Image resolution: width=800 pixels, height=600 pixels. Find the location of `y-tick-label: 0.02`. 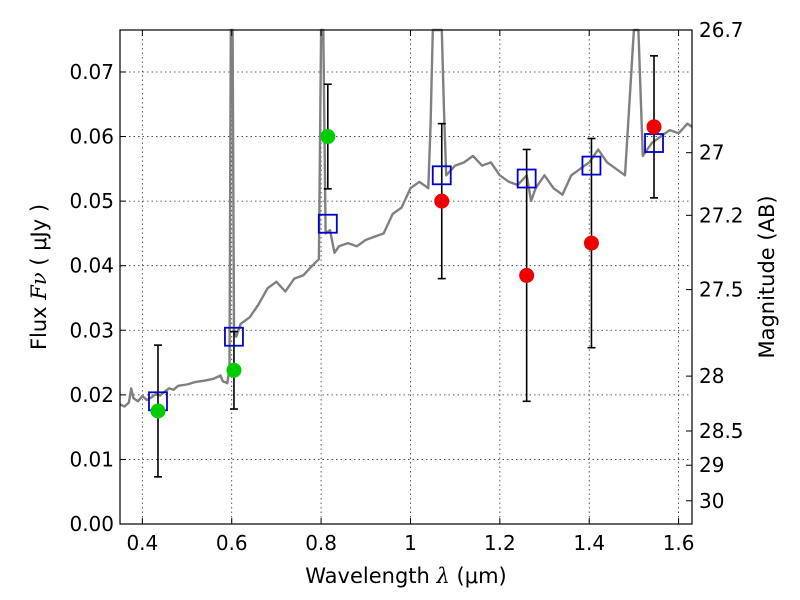

y-tick-label: 0.02 is located at coordinates (91, 395).